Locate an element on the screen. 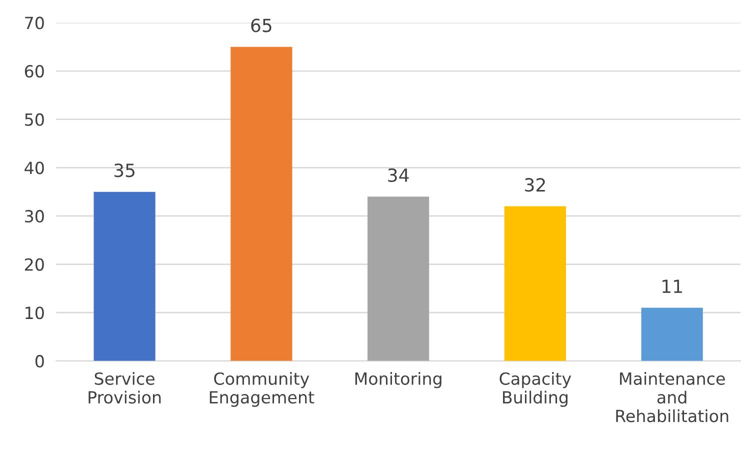 Image resolution: width=748 pixels, height=454 pixels. y-tick-label: 70 is located at coordinates (34, 23).